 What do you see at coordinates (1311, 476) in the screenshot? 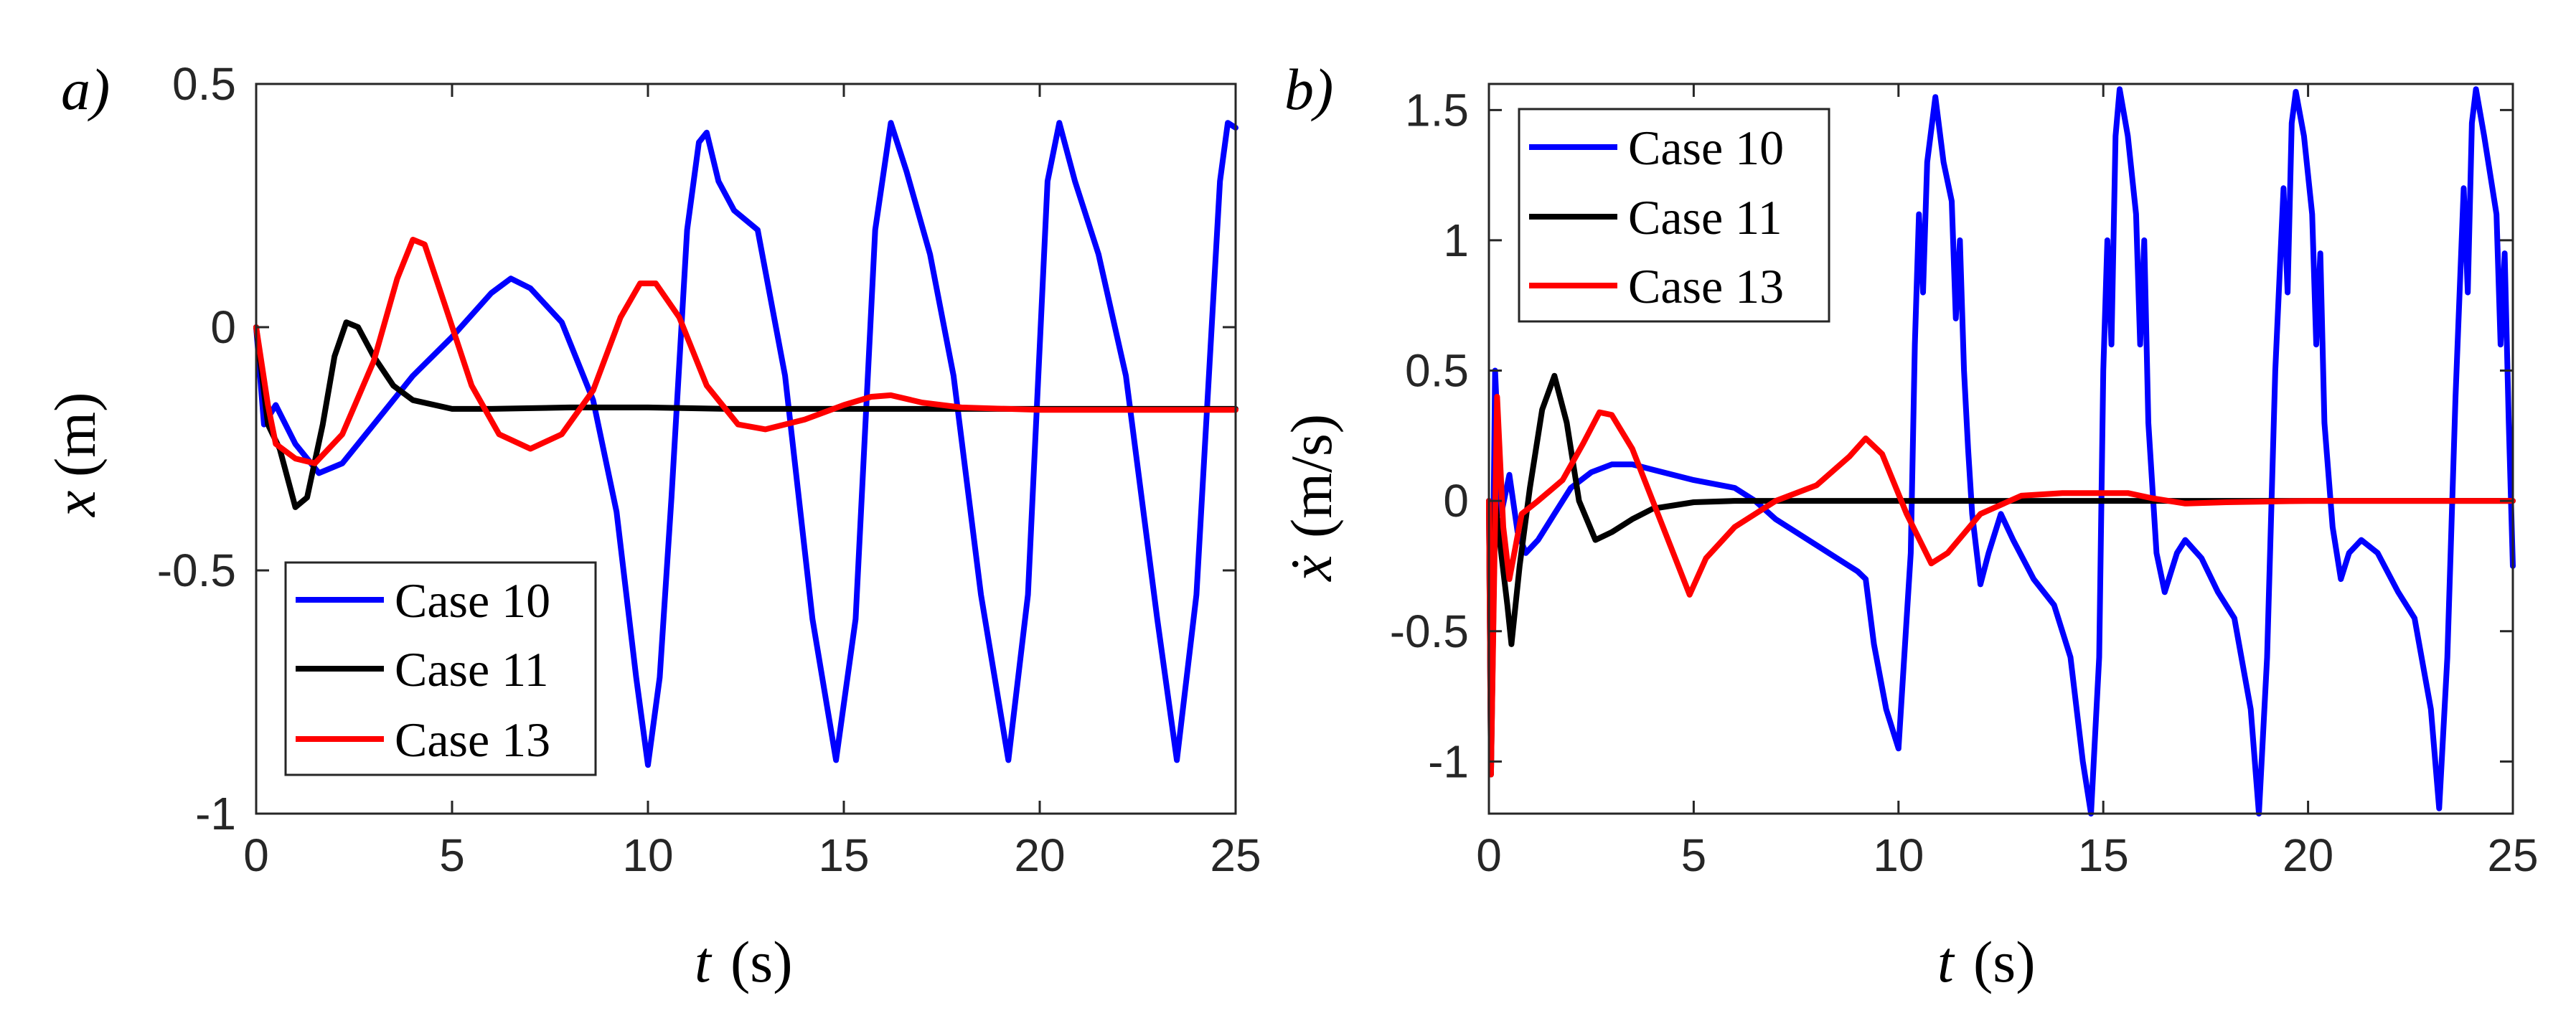
I see `panel-b-ylabel-unit: (m/s)` at bounding box center [1311, 476].